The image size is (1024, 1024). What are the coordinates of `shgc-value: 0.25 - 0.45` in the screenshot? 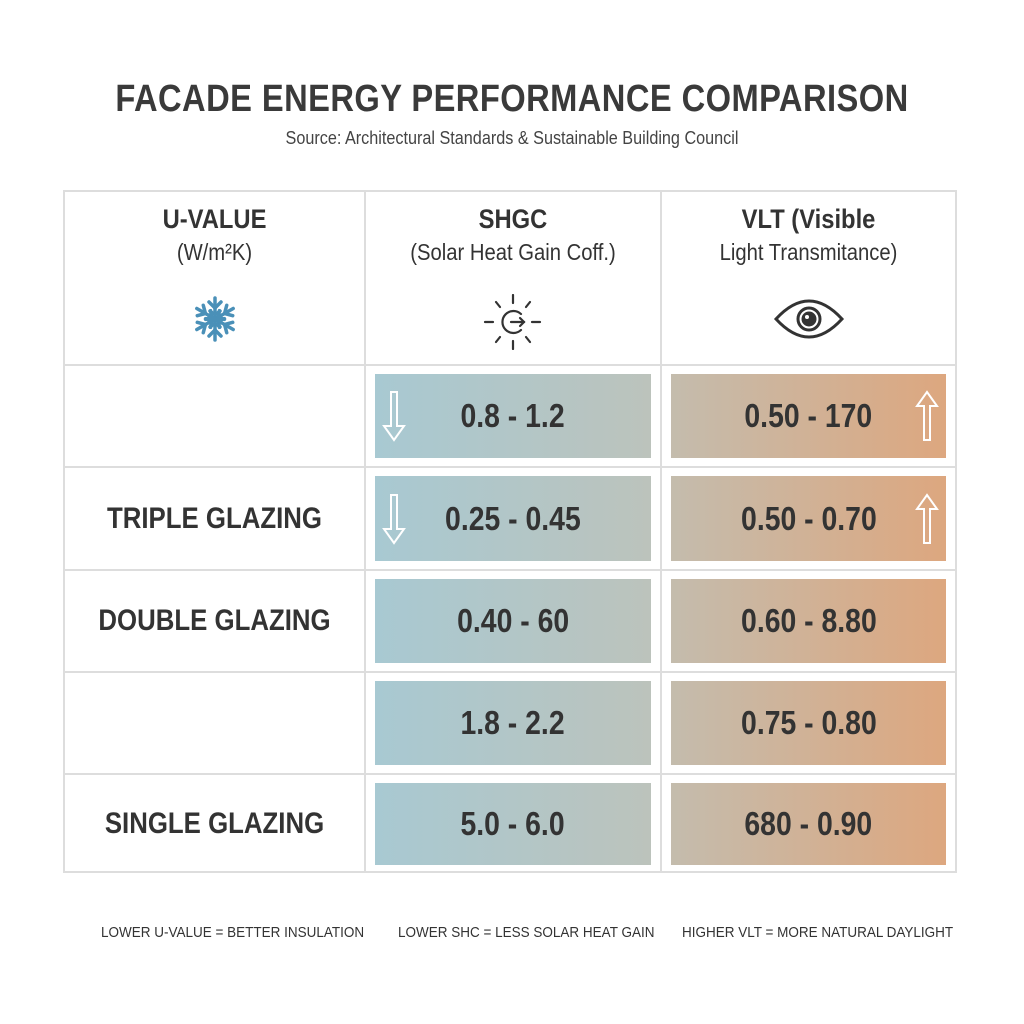 It's located at (513, 518).